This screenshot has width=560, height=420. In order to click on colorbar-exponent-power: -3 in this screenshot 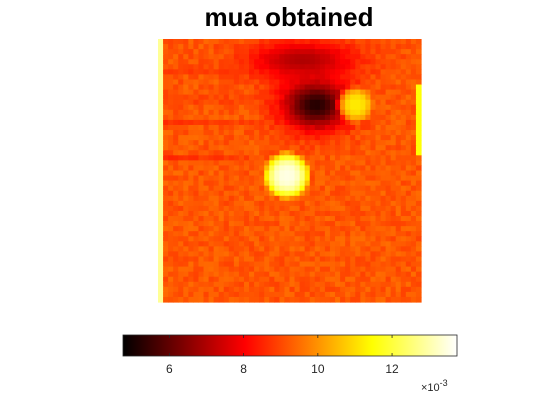, I will do `click(444, 383)`.